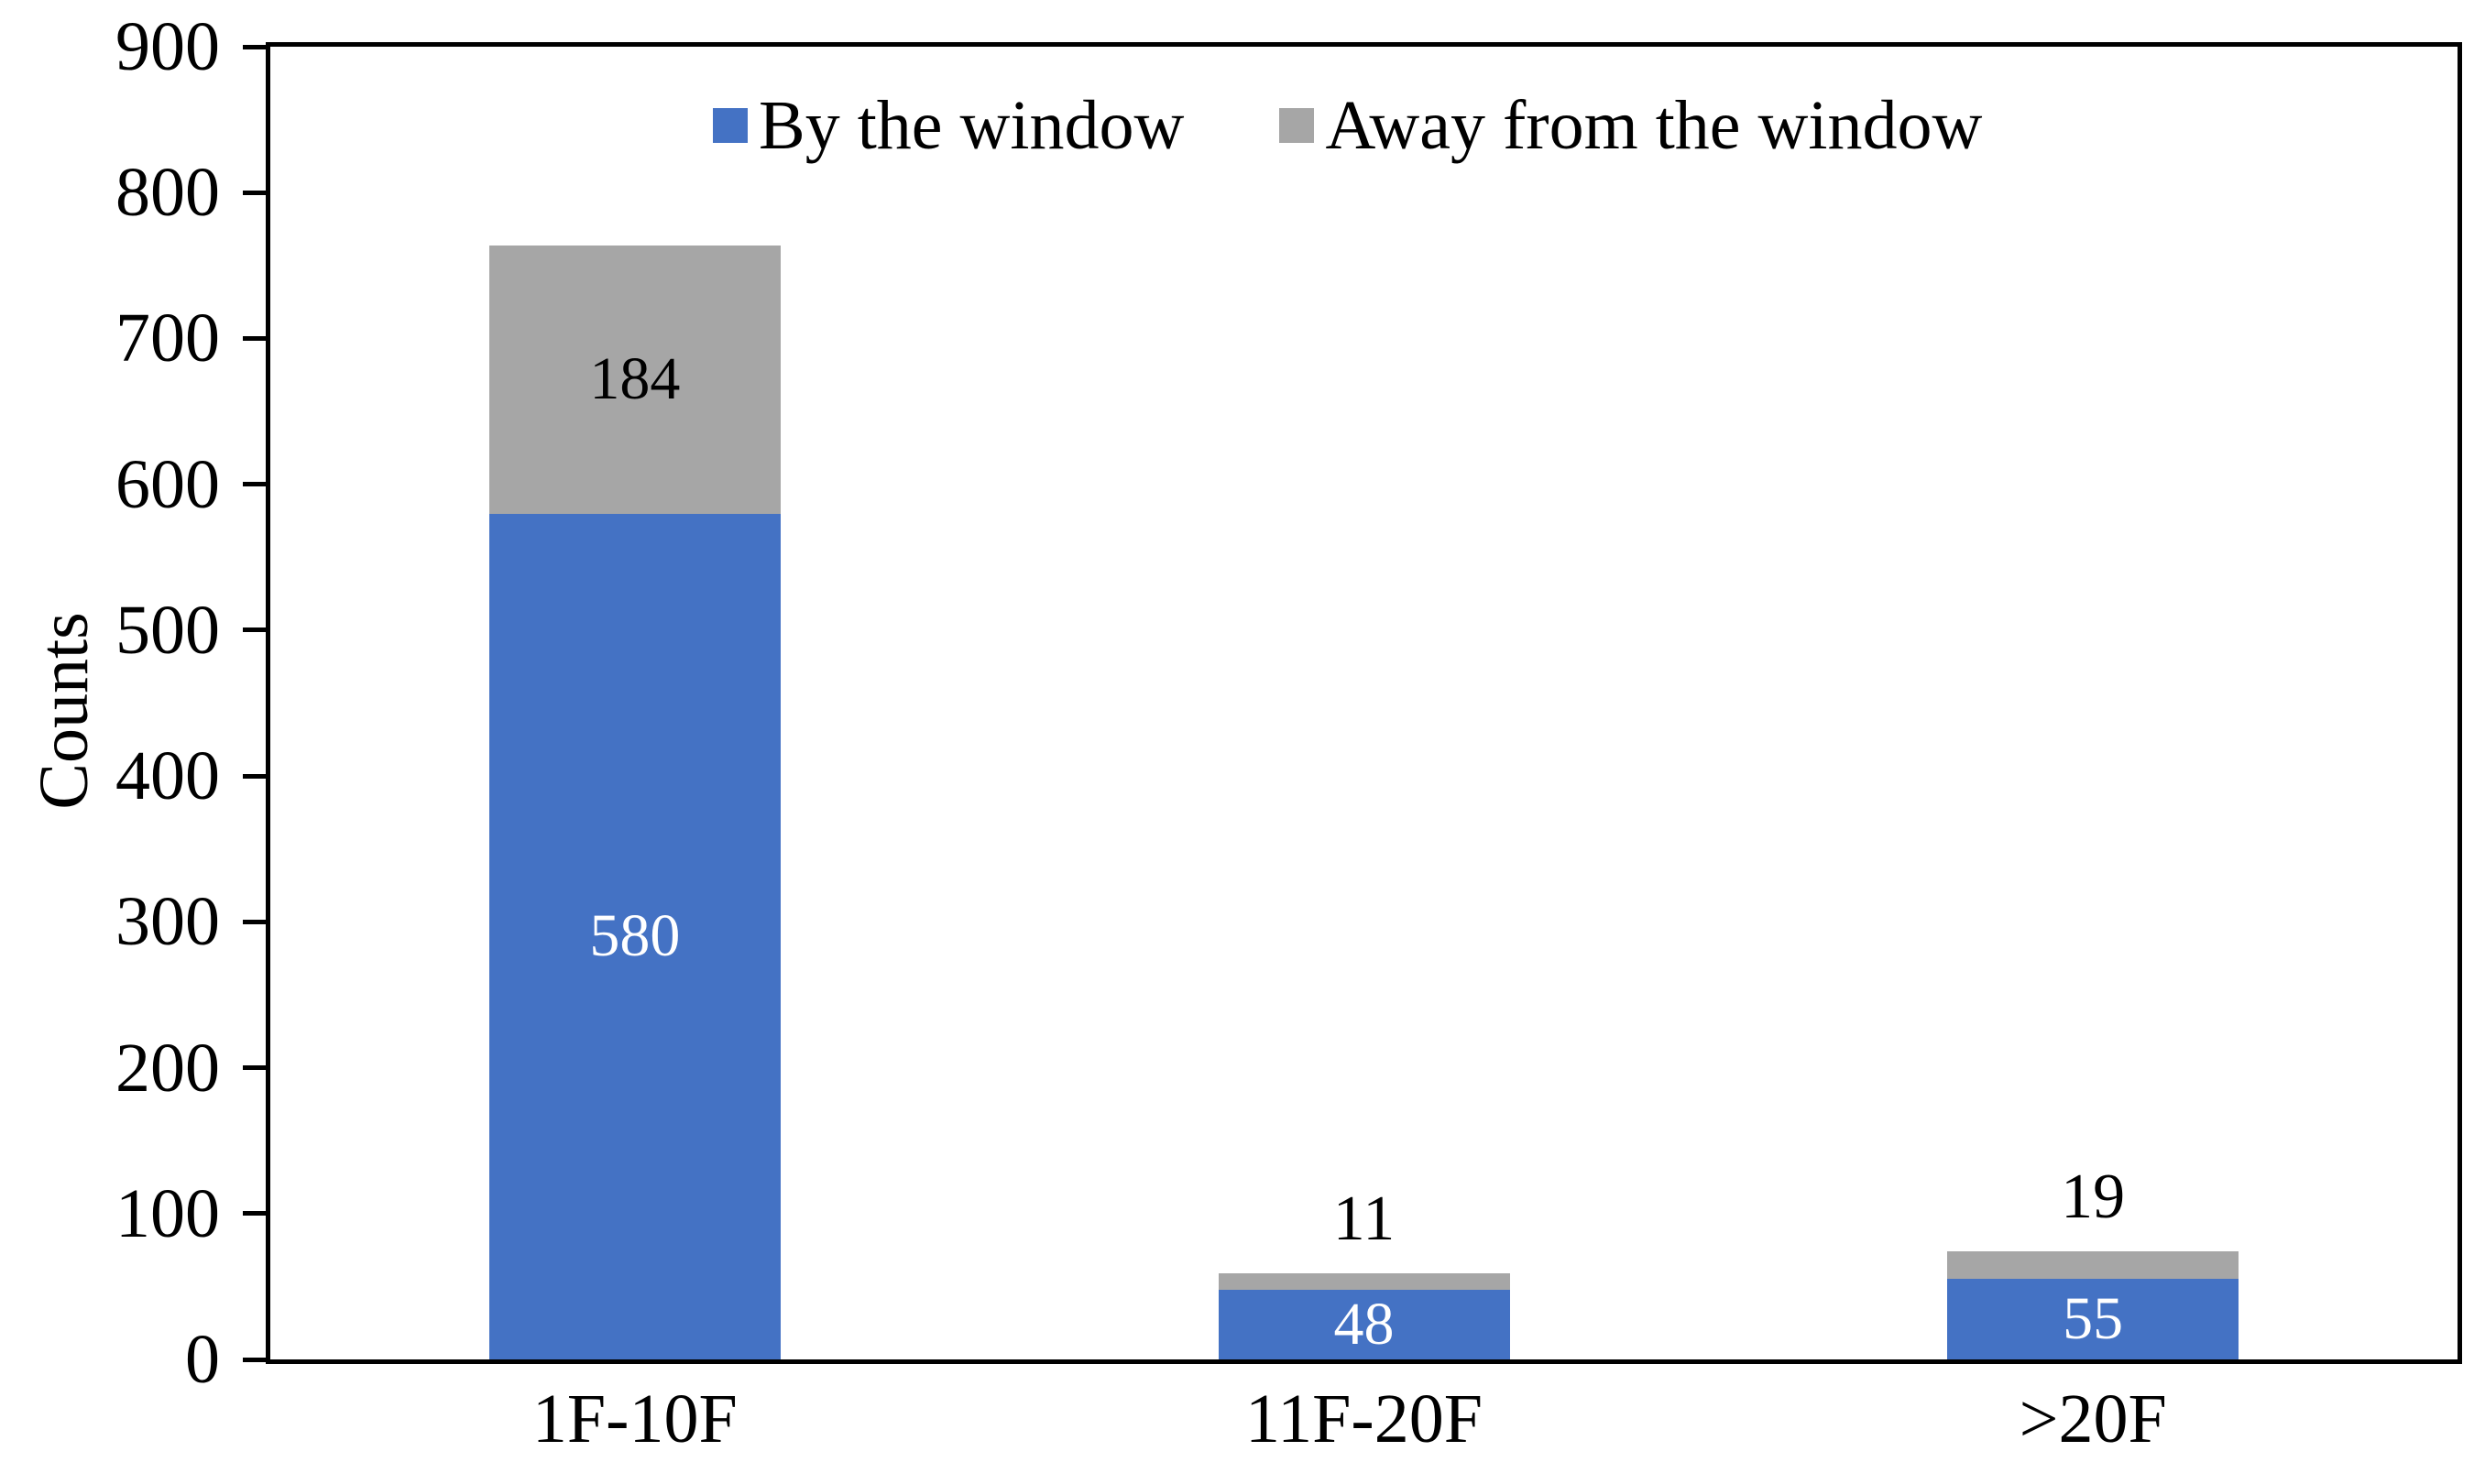 This screenshot has width=2485, height=1484. Describe the element at coordinates (167, 922) in the screenshot. I see `y-tick-label: 300` at that location.